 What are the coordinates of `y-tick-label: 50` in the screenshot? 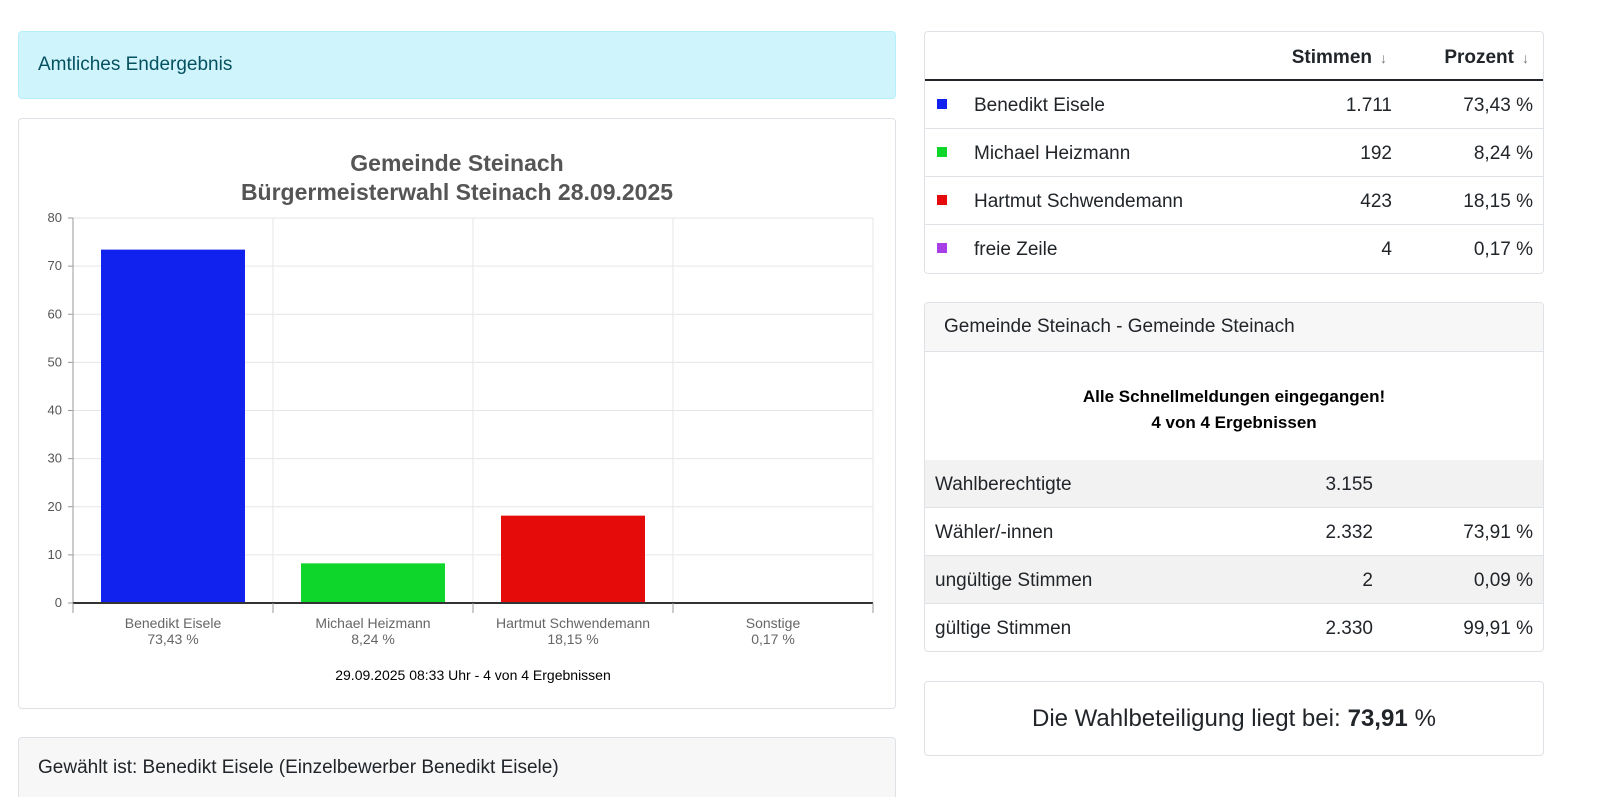 It's located at (55, 361).